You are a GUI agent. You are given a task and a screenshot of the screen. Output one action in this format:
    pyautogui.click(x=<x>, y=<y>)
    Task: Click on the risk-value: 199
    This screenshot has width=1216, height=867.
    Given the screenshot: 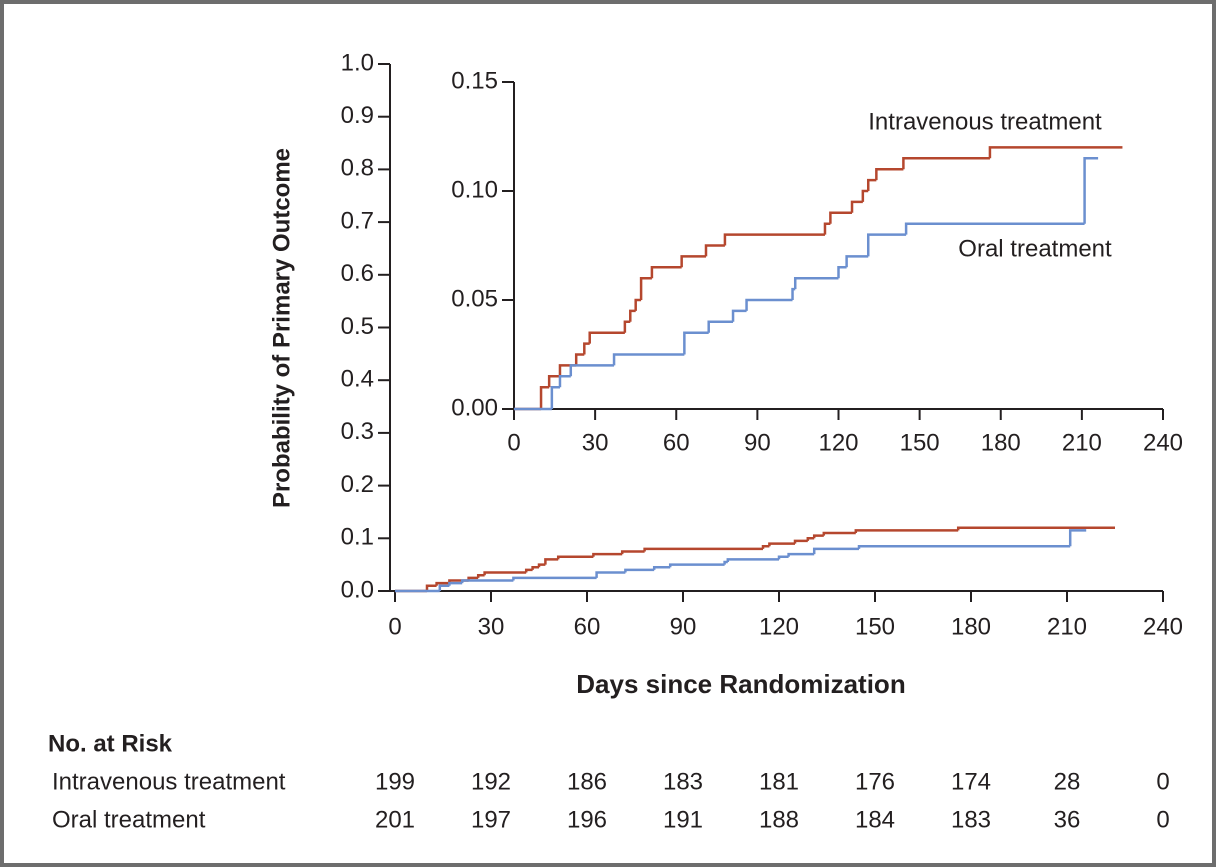 What is the action you would take?
    pyautogui.click(x=395, y=781)
    